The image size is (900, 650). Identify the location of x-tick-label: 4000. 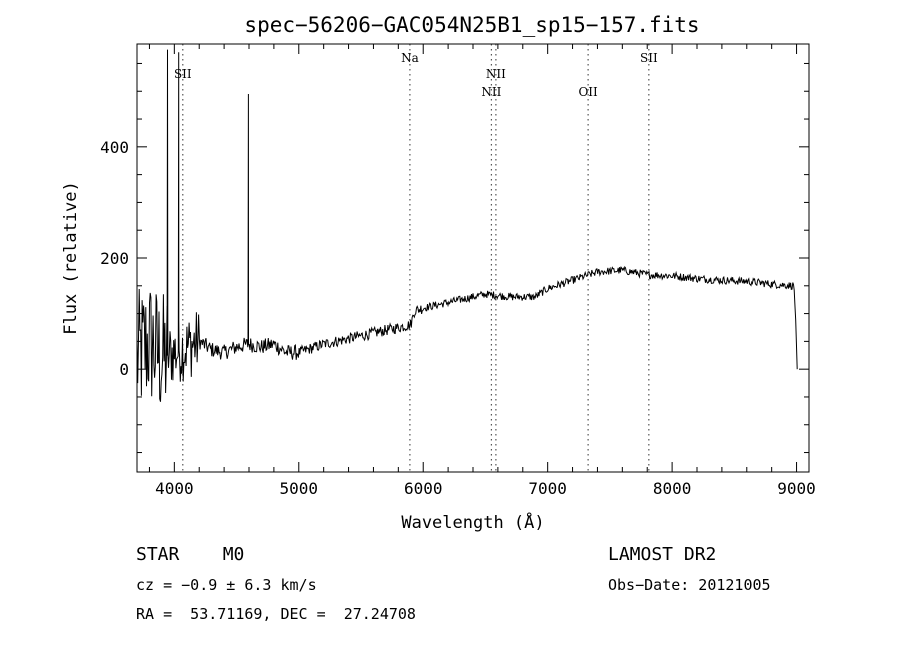
(174, 488).